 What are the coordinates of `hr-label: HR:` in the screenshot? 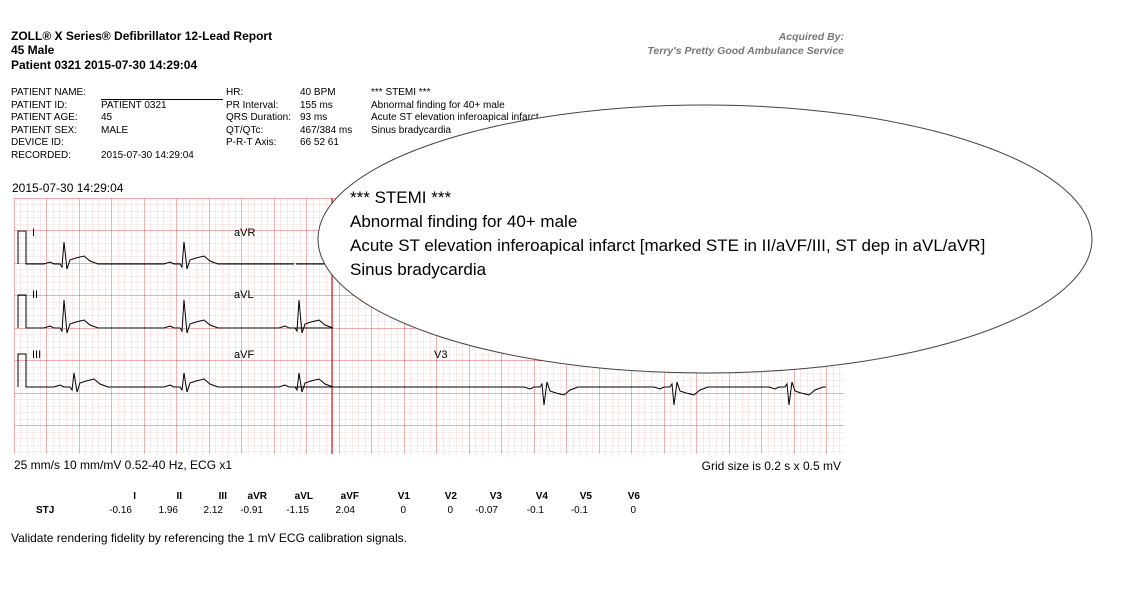 It's located at (235, 92).